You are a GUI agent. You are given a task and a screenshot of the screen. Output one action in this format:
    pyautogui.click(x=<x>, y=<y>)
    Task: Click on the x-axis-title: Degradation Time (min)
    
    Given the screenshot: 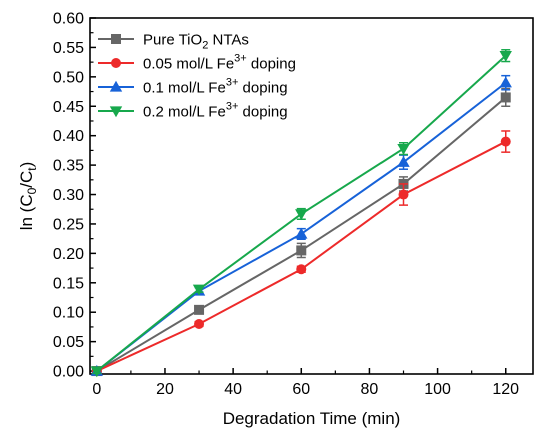 What is the action you would take?
    pyautogui.click(x=312, y=418)
    